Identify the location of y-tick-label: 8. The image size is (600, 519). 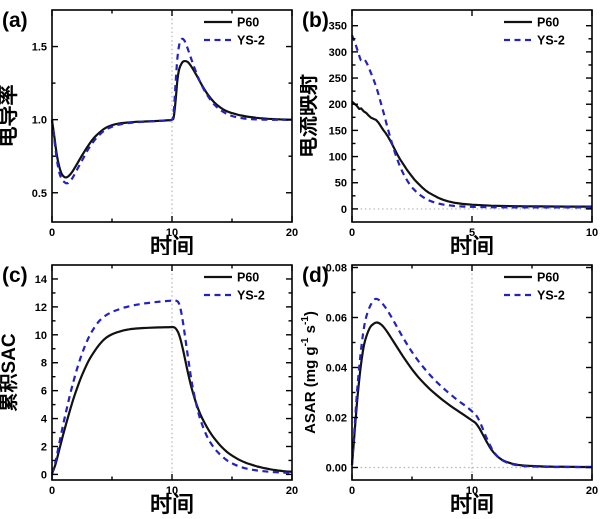
(44, 364).